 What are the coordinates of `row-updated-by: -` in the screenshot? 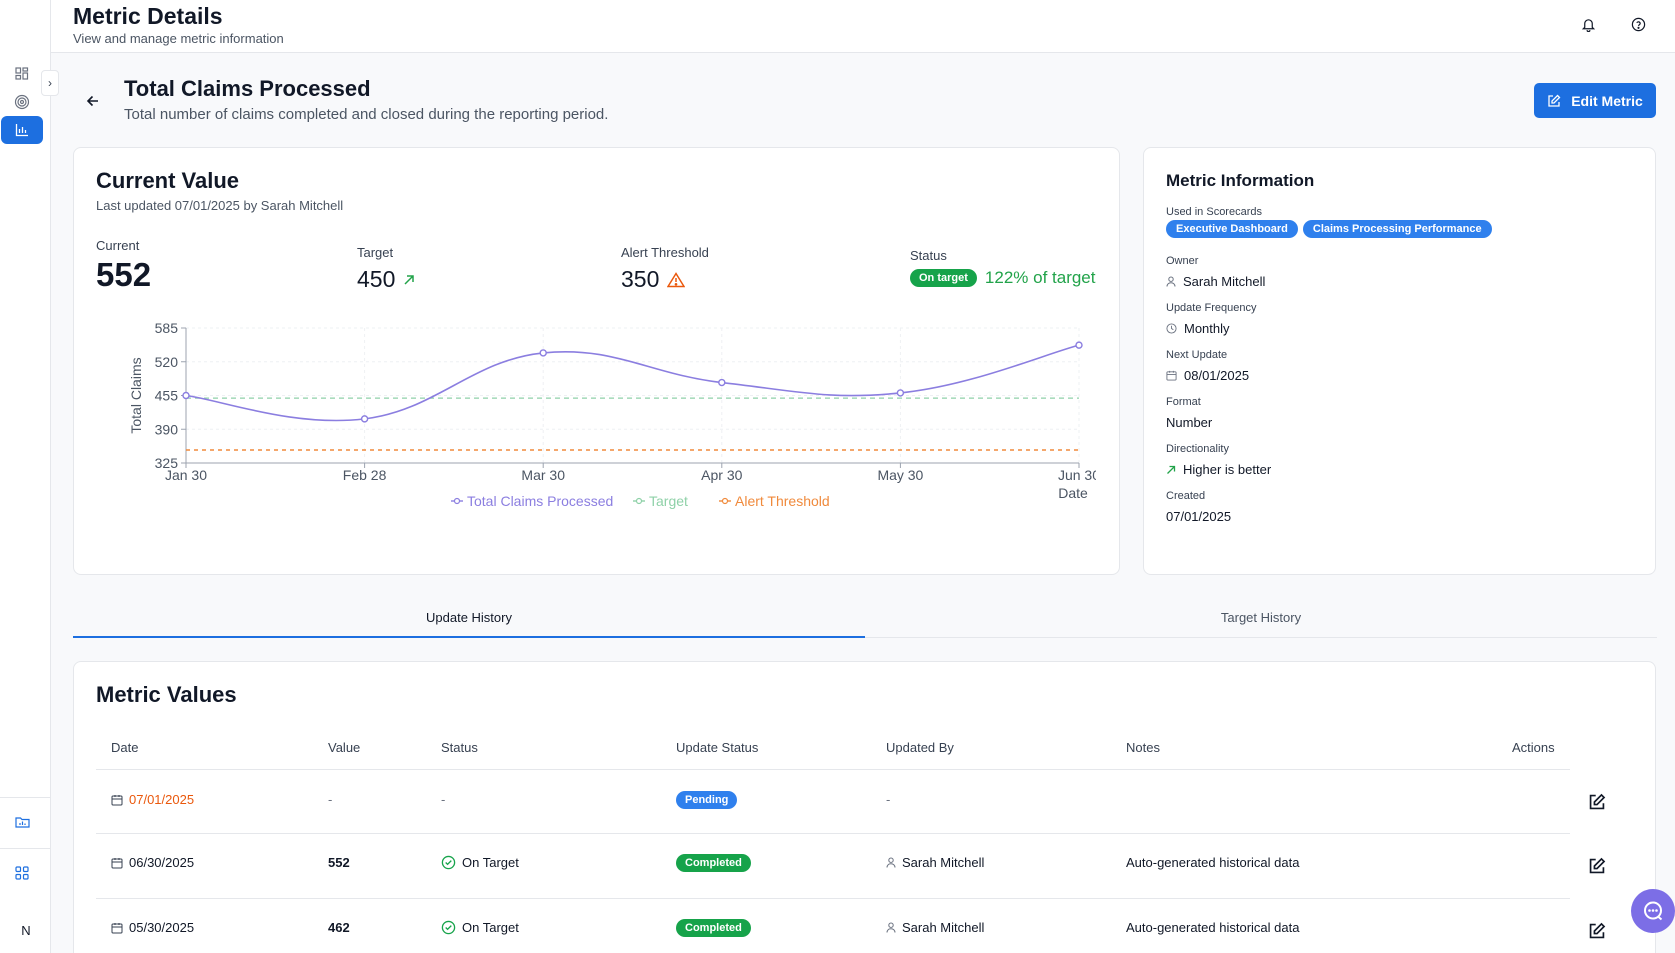 It's located at (888, 799).